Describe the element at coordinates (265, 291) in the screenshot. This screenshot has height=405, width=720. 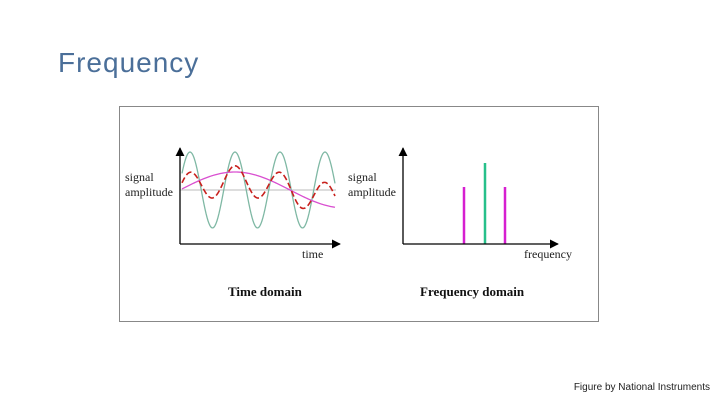
I see `panel-caption: Time domain` at that location.